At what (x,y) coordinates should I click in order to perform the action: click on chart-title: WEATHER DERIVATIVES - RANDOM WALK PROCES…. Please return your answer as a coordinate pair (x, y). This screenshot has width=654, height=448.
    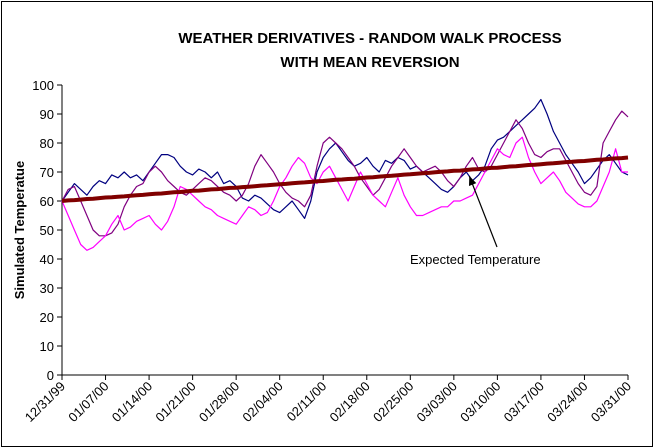
    Looking at the image, I should click on (369, 38).